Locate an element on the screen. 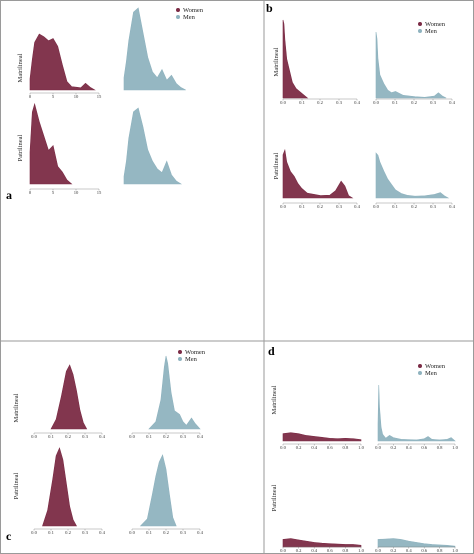 This screenshot has height=554, width=474. density-matrilineal-women is located at coordinates (295, 59).